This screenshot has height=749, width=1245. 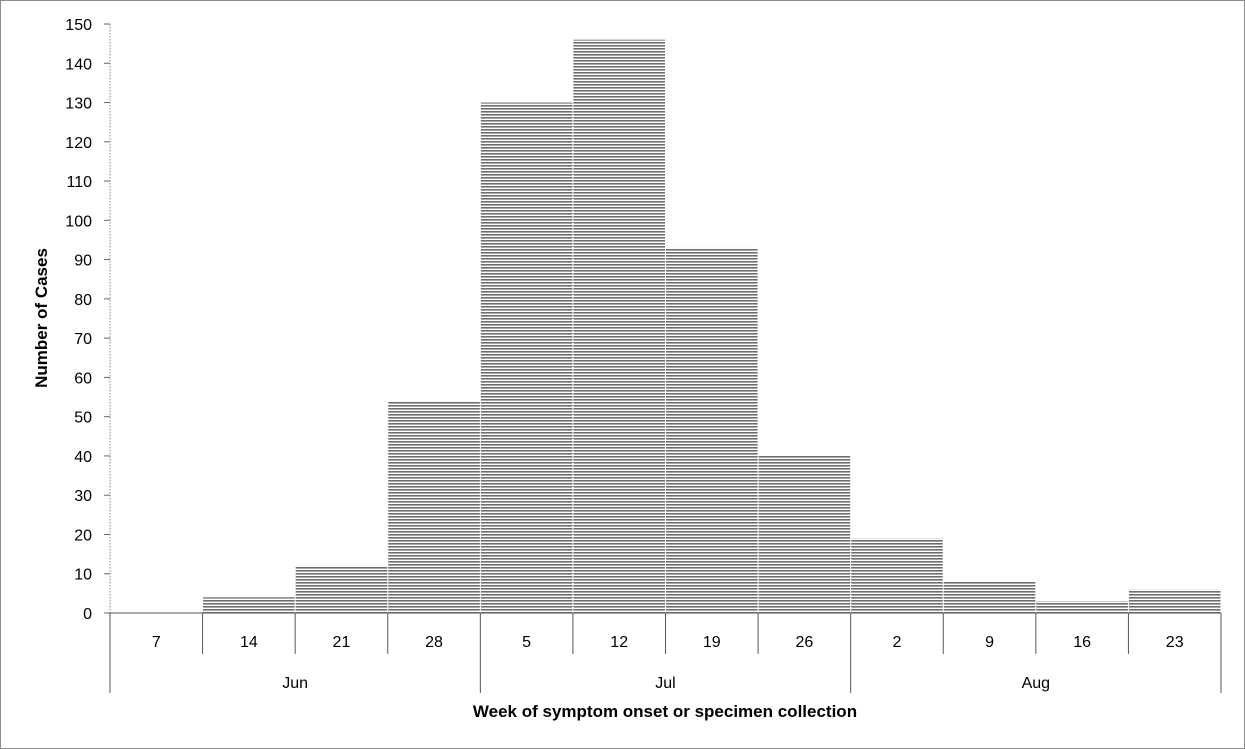 I want to click on x-tick-label-2: 21, so click(x=342, y=642).